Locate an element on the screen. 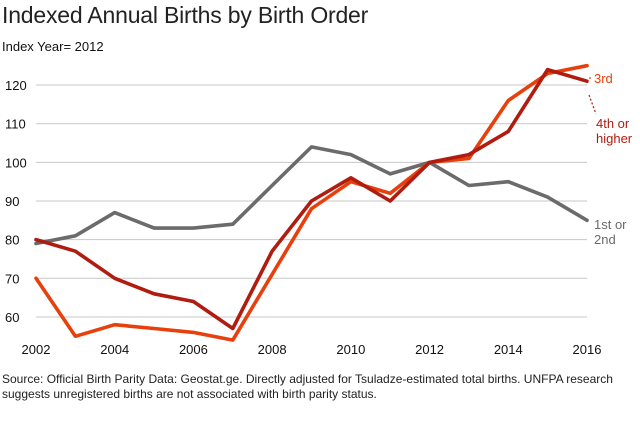  x-tick-label: 2014 is located at coordinates (508, 349).